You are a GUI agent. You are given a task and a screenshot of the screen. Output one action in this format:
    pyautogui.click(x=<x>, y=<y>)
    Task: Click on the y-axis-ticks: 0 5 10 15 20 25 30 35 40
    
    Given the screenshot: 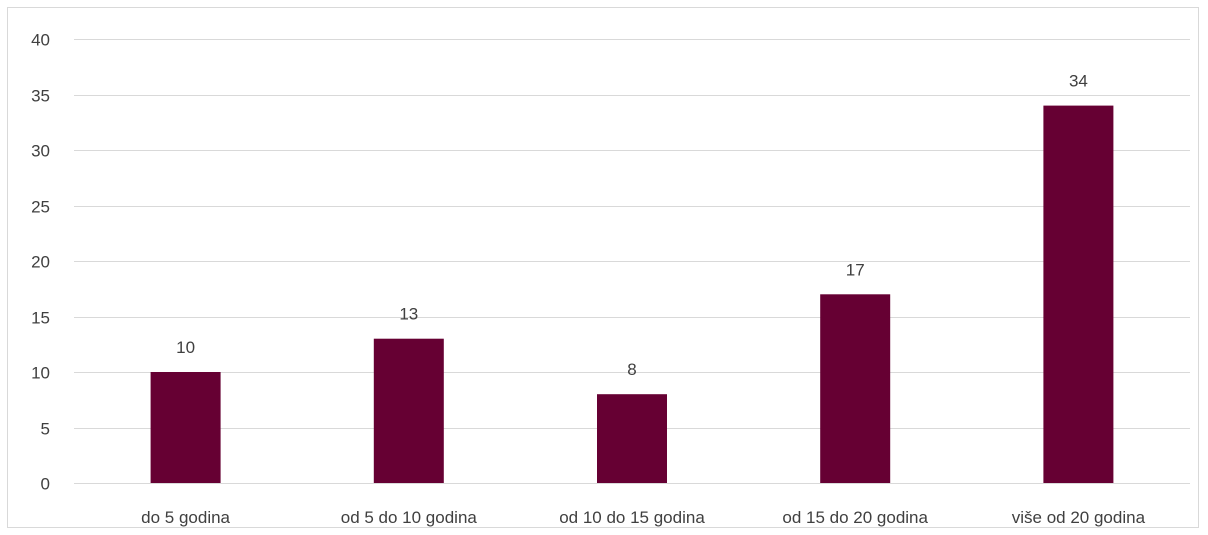 What is the action you would take?
    pyautogui.click(x=40, y=262)
    